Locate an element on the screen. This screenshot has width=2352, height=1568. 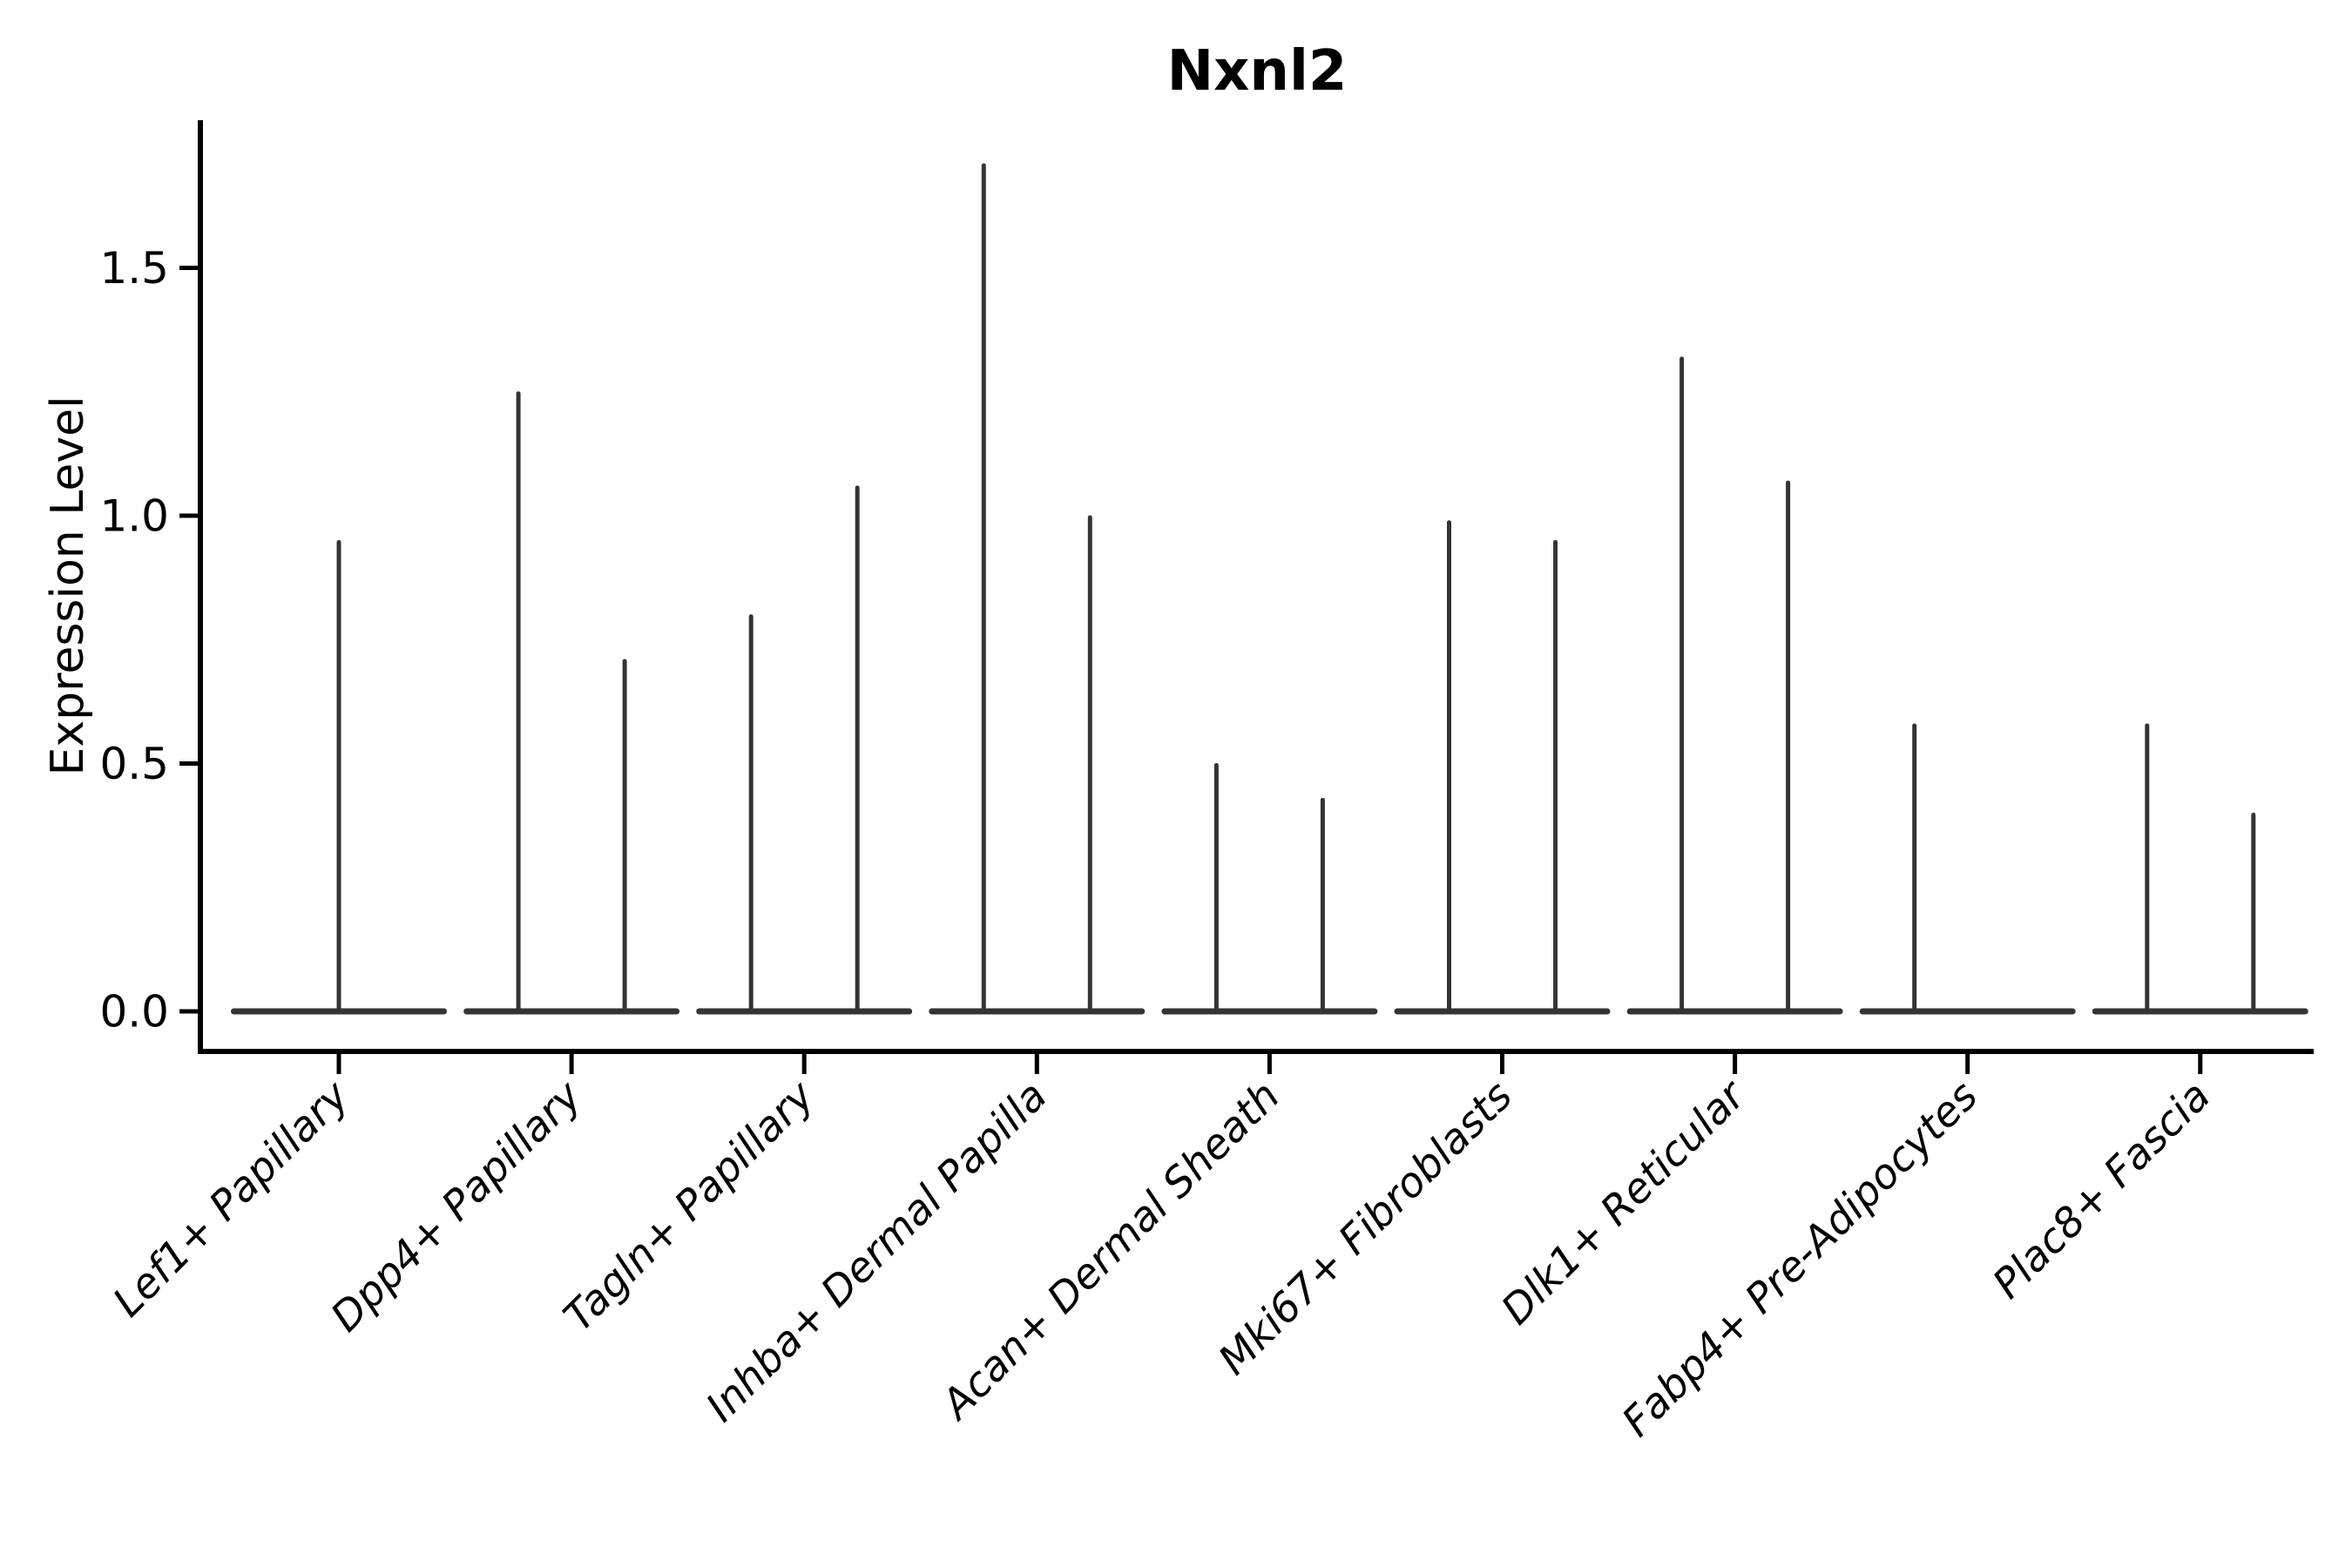
y-axis-title: Expression Level is located at coordinates (68, 585).